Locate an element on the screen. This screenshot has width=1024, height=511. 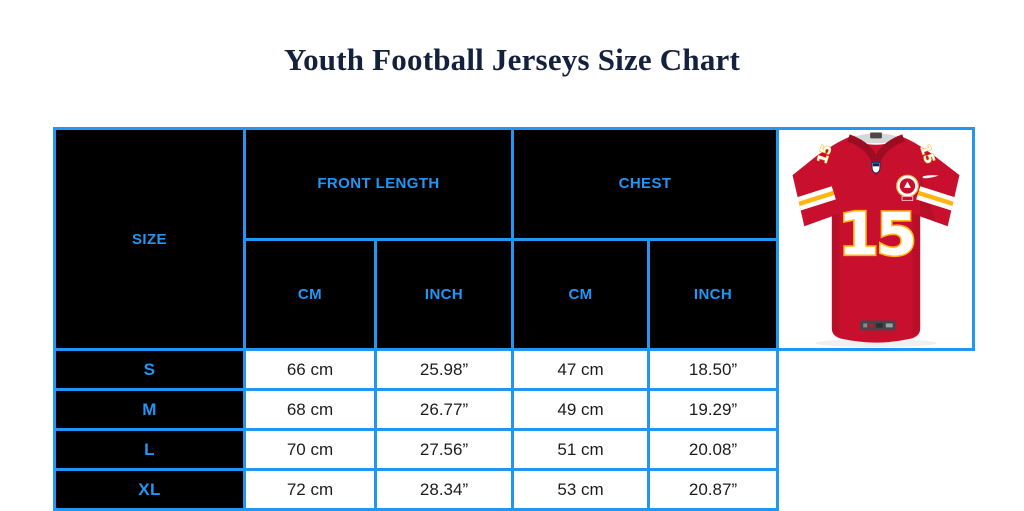
shading-right is located at coordinates (915, 274).